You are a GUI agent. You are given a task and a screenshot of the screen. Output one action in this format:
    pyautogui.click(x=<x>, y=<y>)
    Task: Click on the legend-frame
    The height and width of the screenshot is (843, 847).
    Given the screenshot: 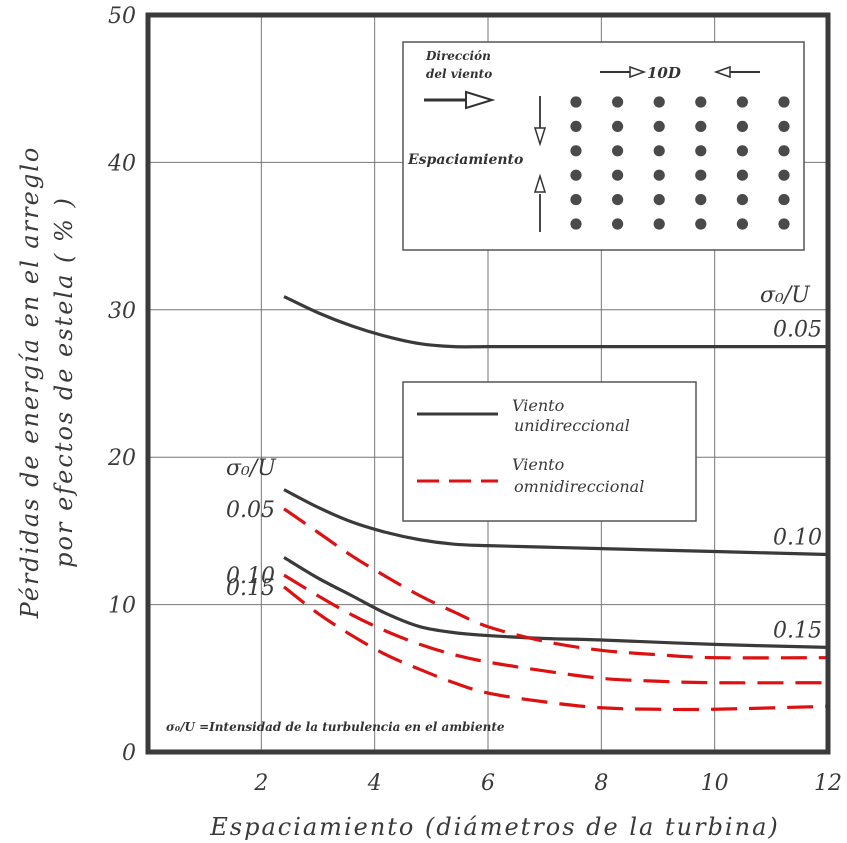 What is the action you would take?
    pyautogui.click(x=549, y=451)
    